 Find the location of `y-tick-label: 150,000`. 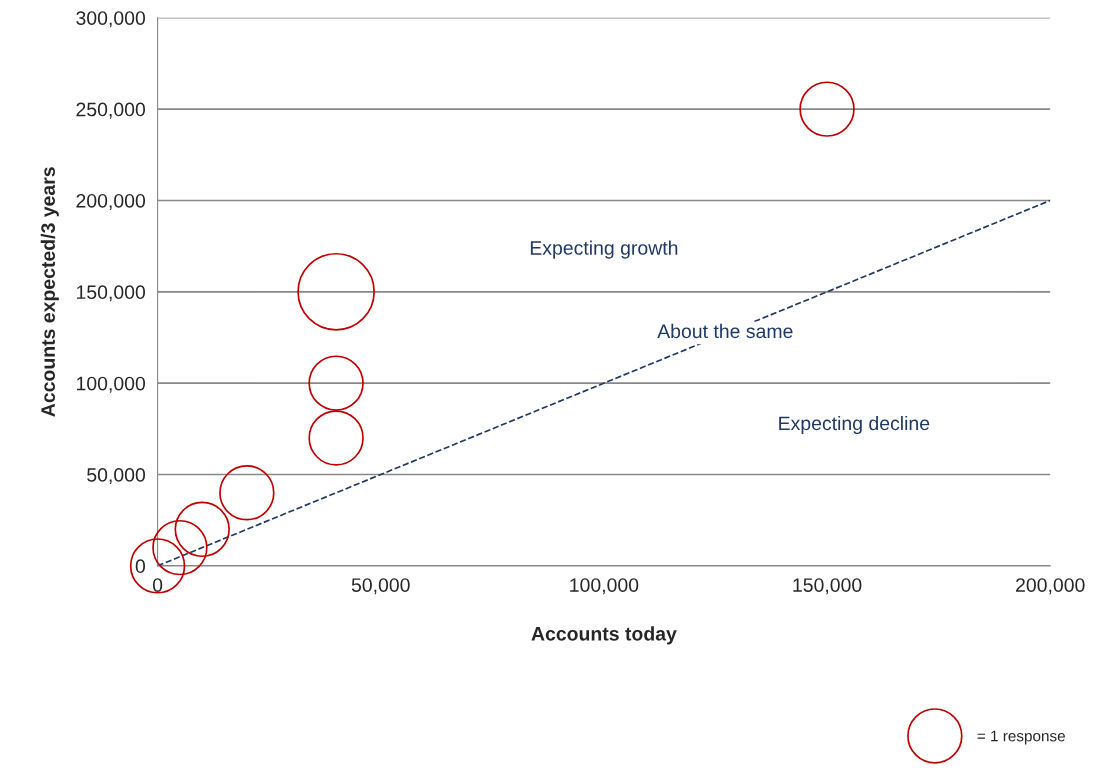

y-tick-label: 150,000 is located at coordinates (111, 293).